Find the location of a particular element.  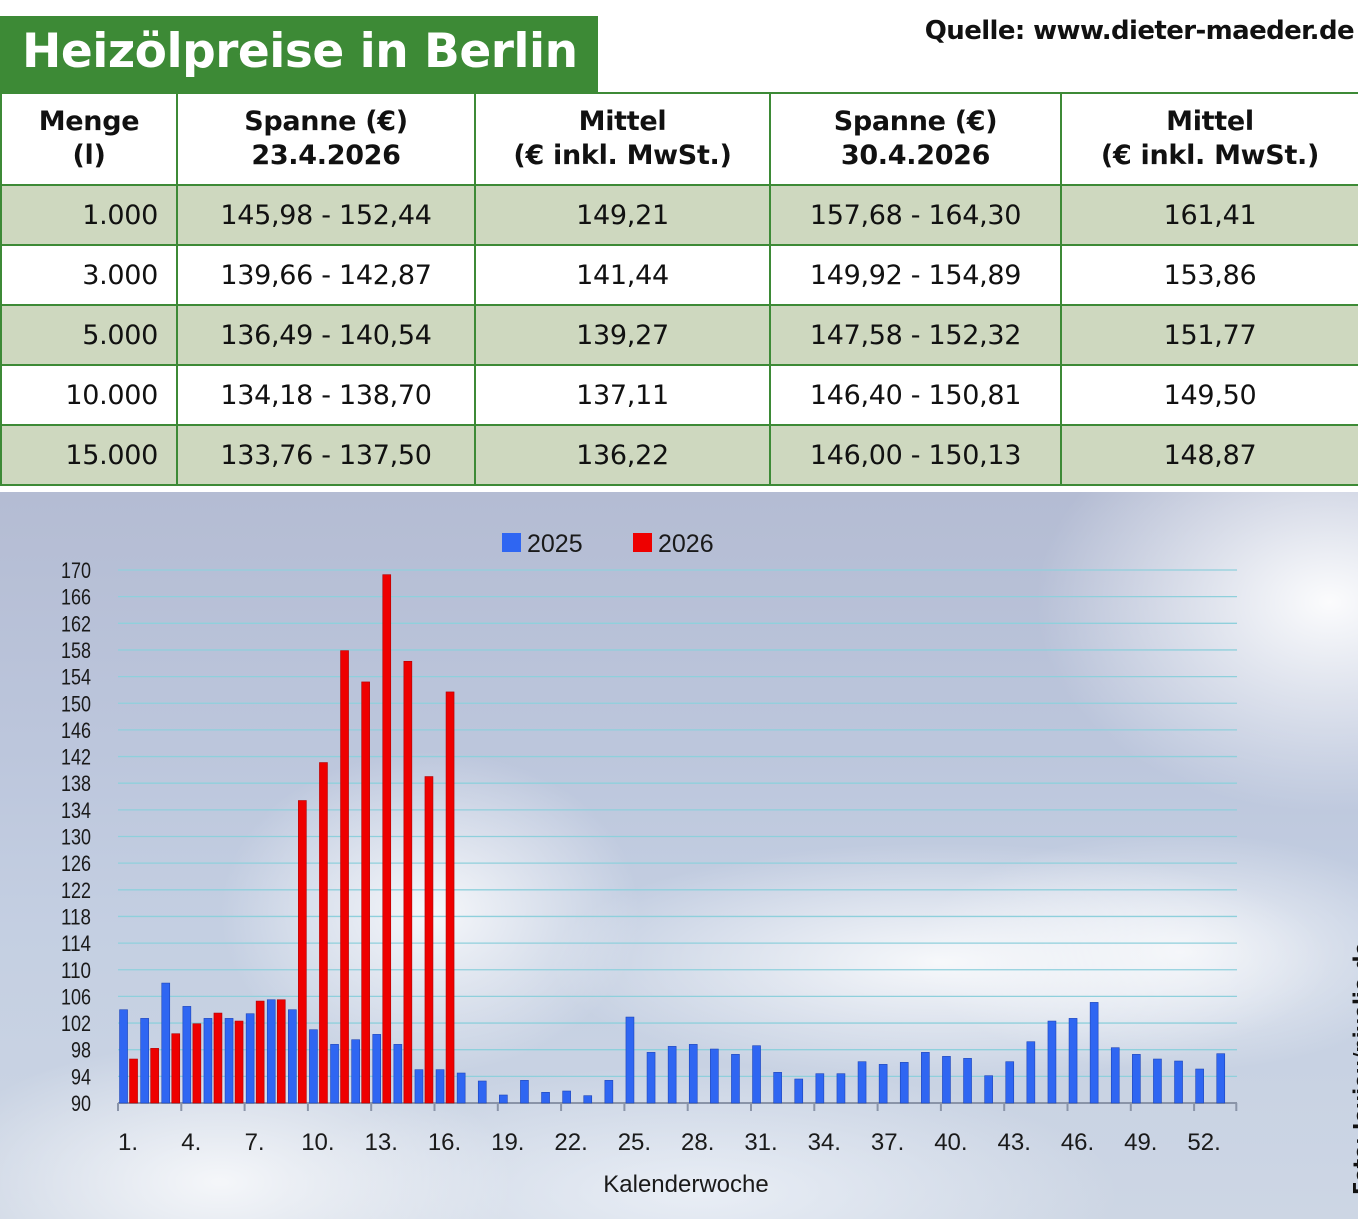

y-tick-label: 122 is located at coordinates (76, 890).